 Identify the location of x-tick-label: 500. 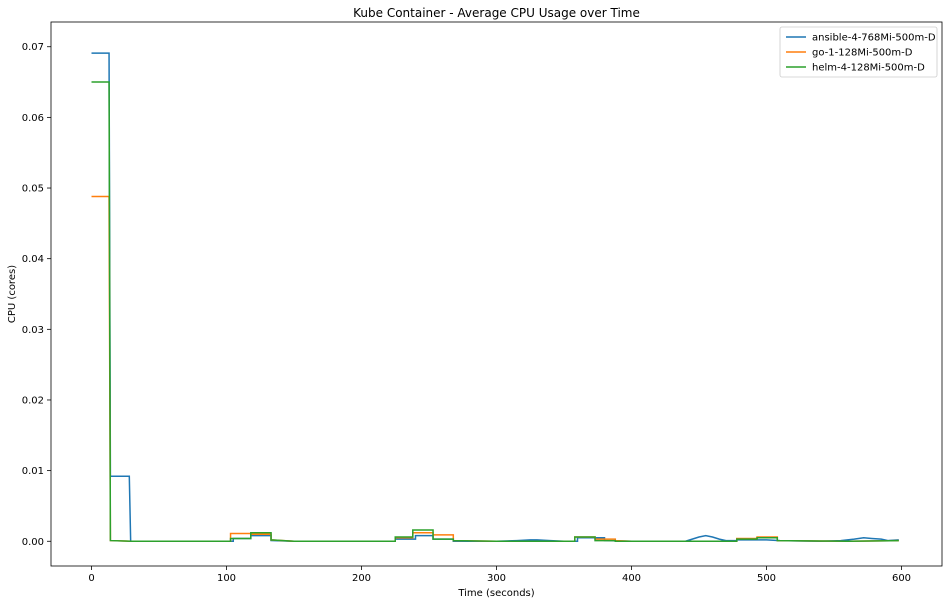
(766, 578).